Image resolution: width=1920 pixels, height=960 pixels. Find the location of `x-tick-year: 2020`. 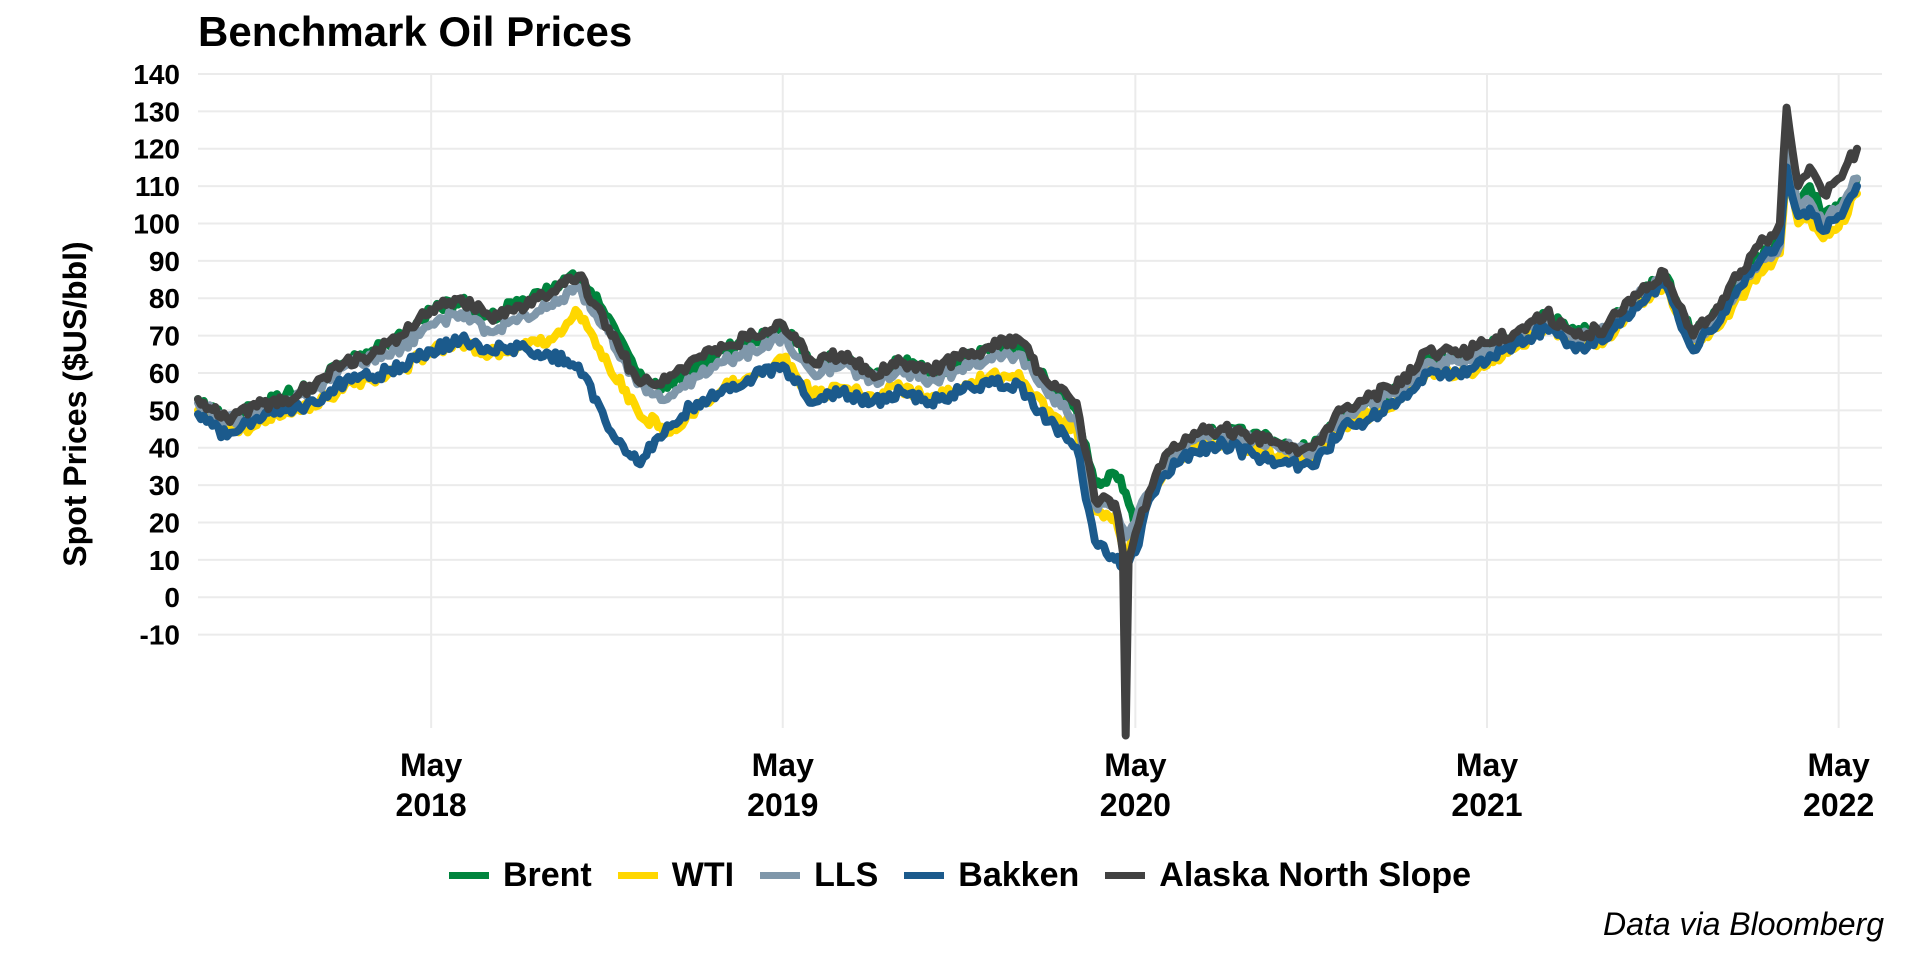

x-tick-year: 2020 is located at coordinates (1135, 805).